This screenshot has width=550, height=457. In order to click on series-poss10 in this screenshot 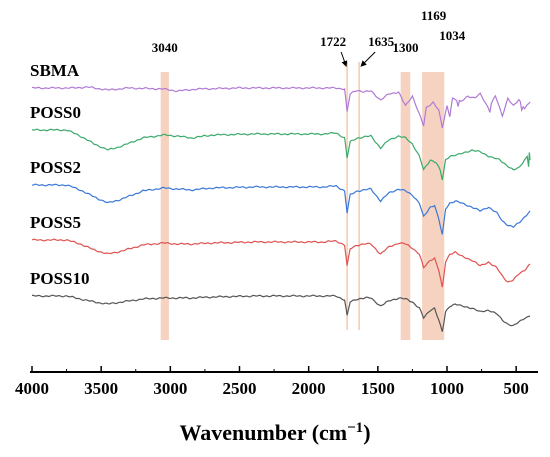, I will do `click(281, 313)`.